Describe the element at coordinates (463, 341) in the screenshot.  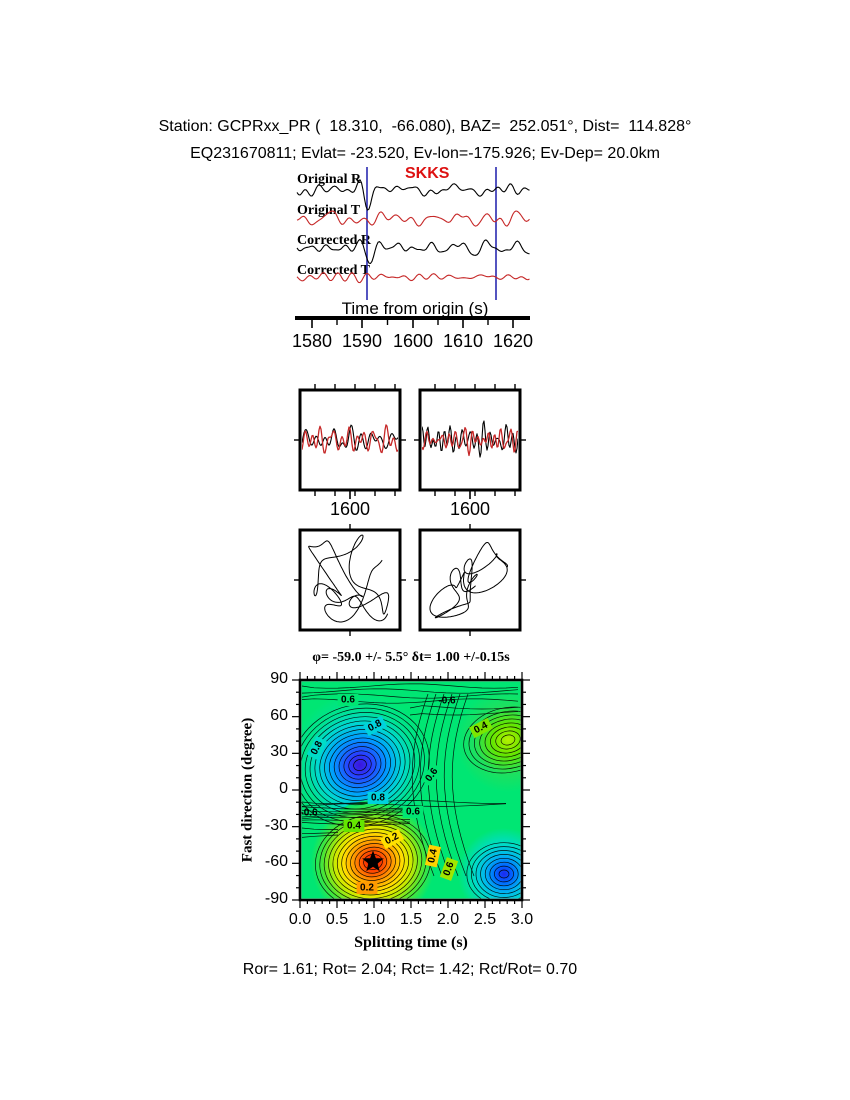
I see `time-tick-label: 1610` at that location.